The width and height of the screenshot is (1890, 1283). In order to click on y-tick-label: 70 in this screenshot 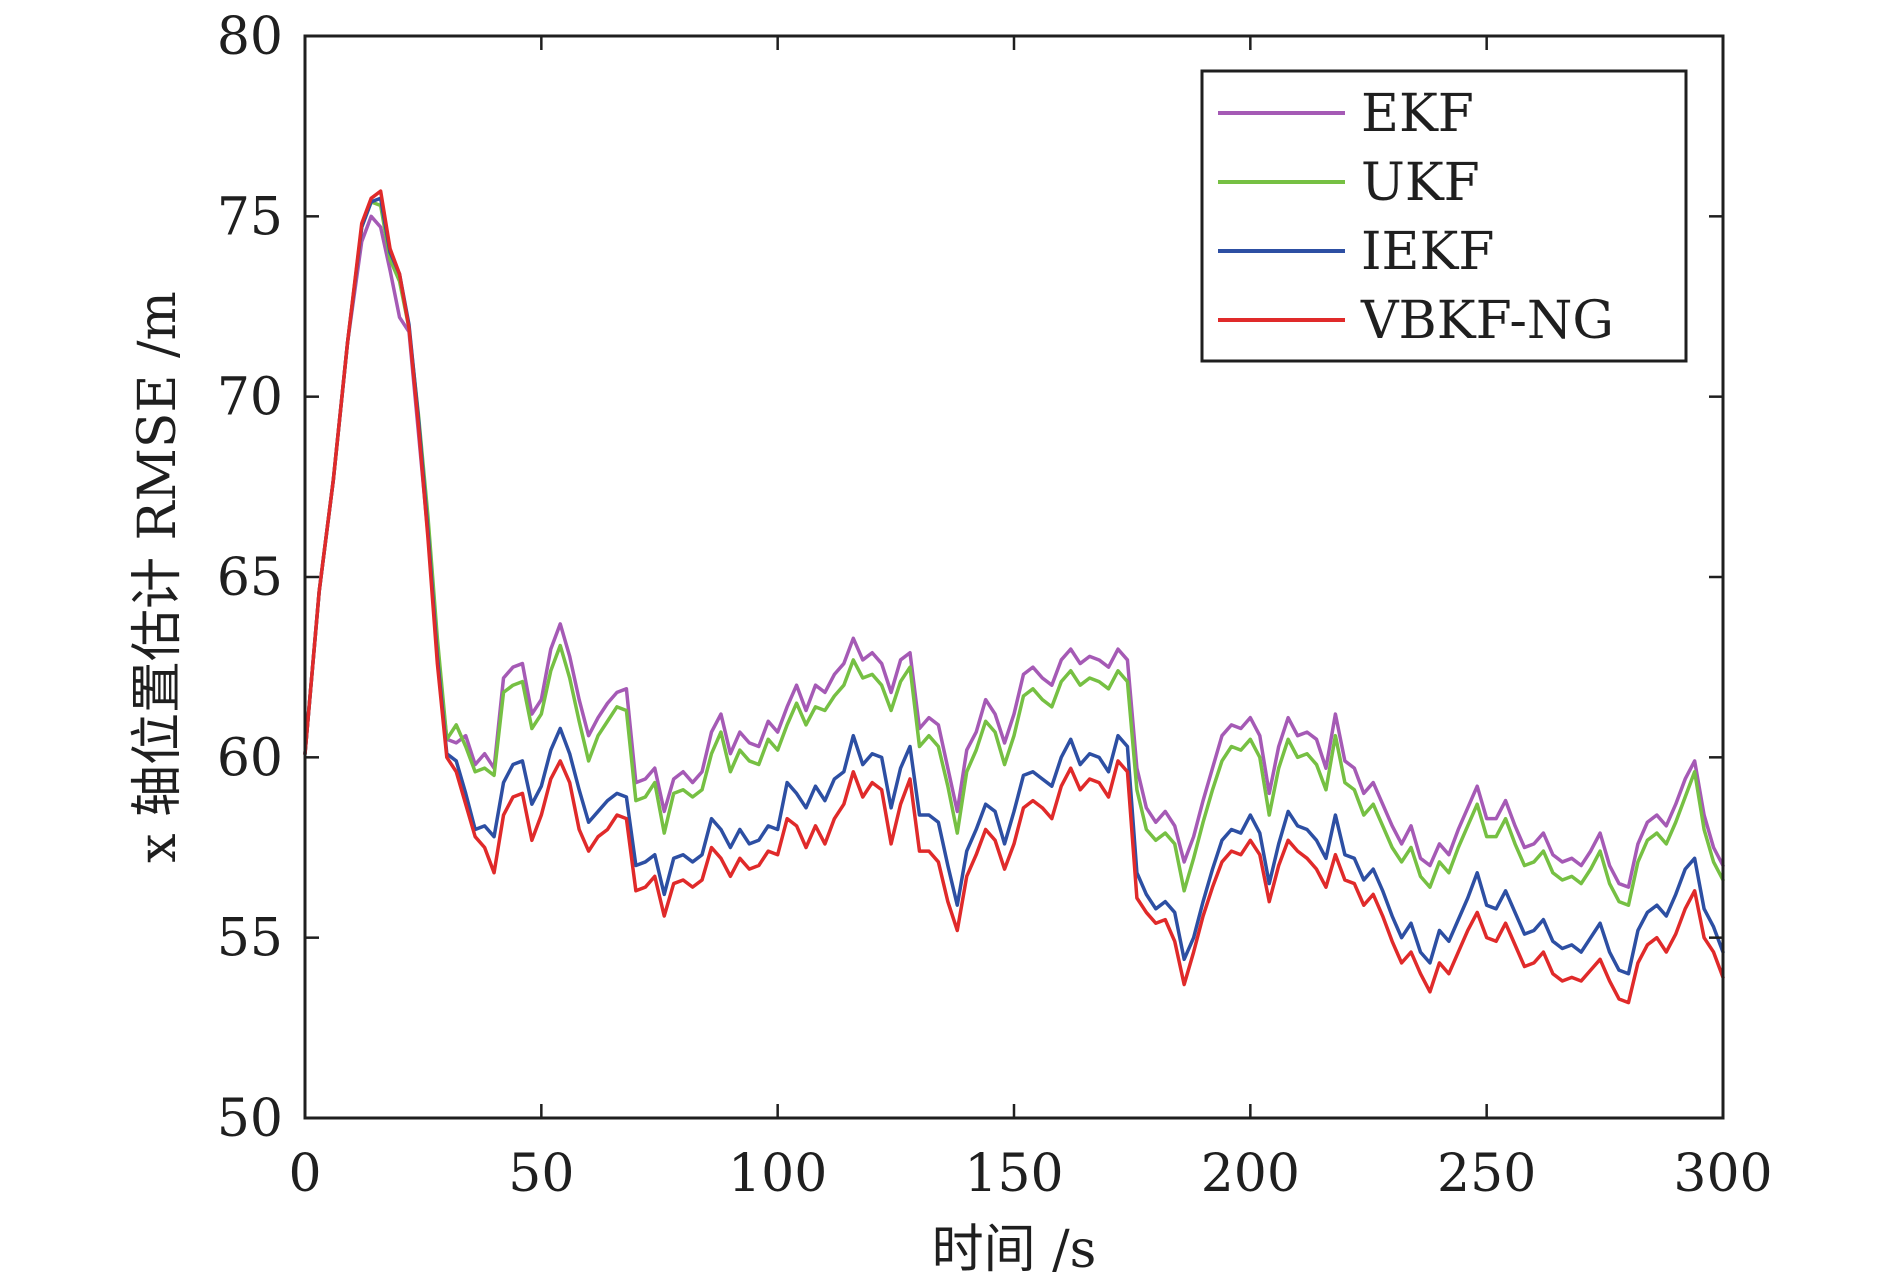, I will do `click(250, 398)`.